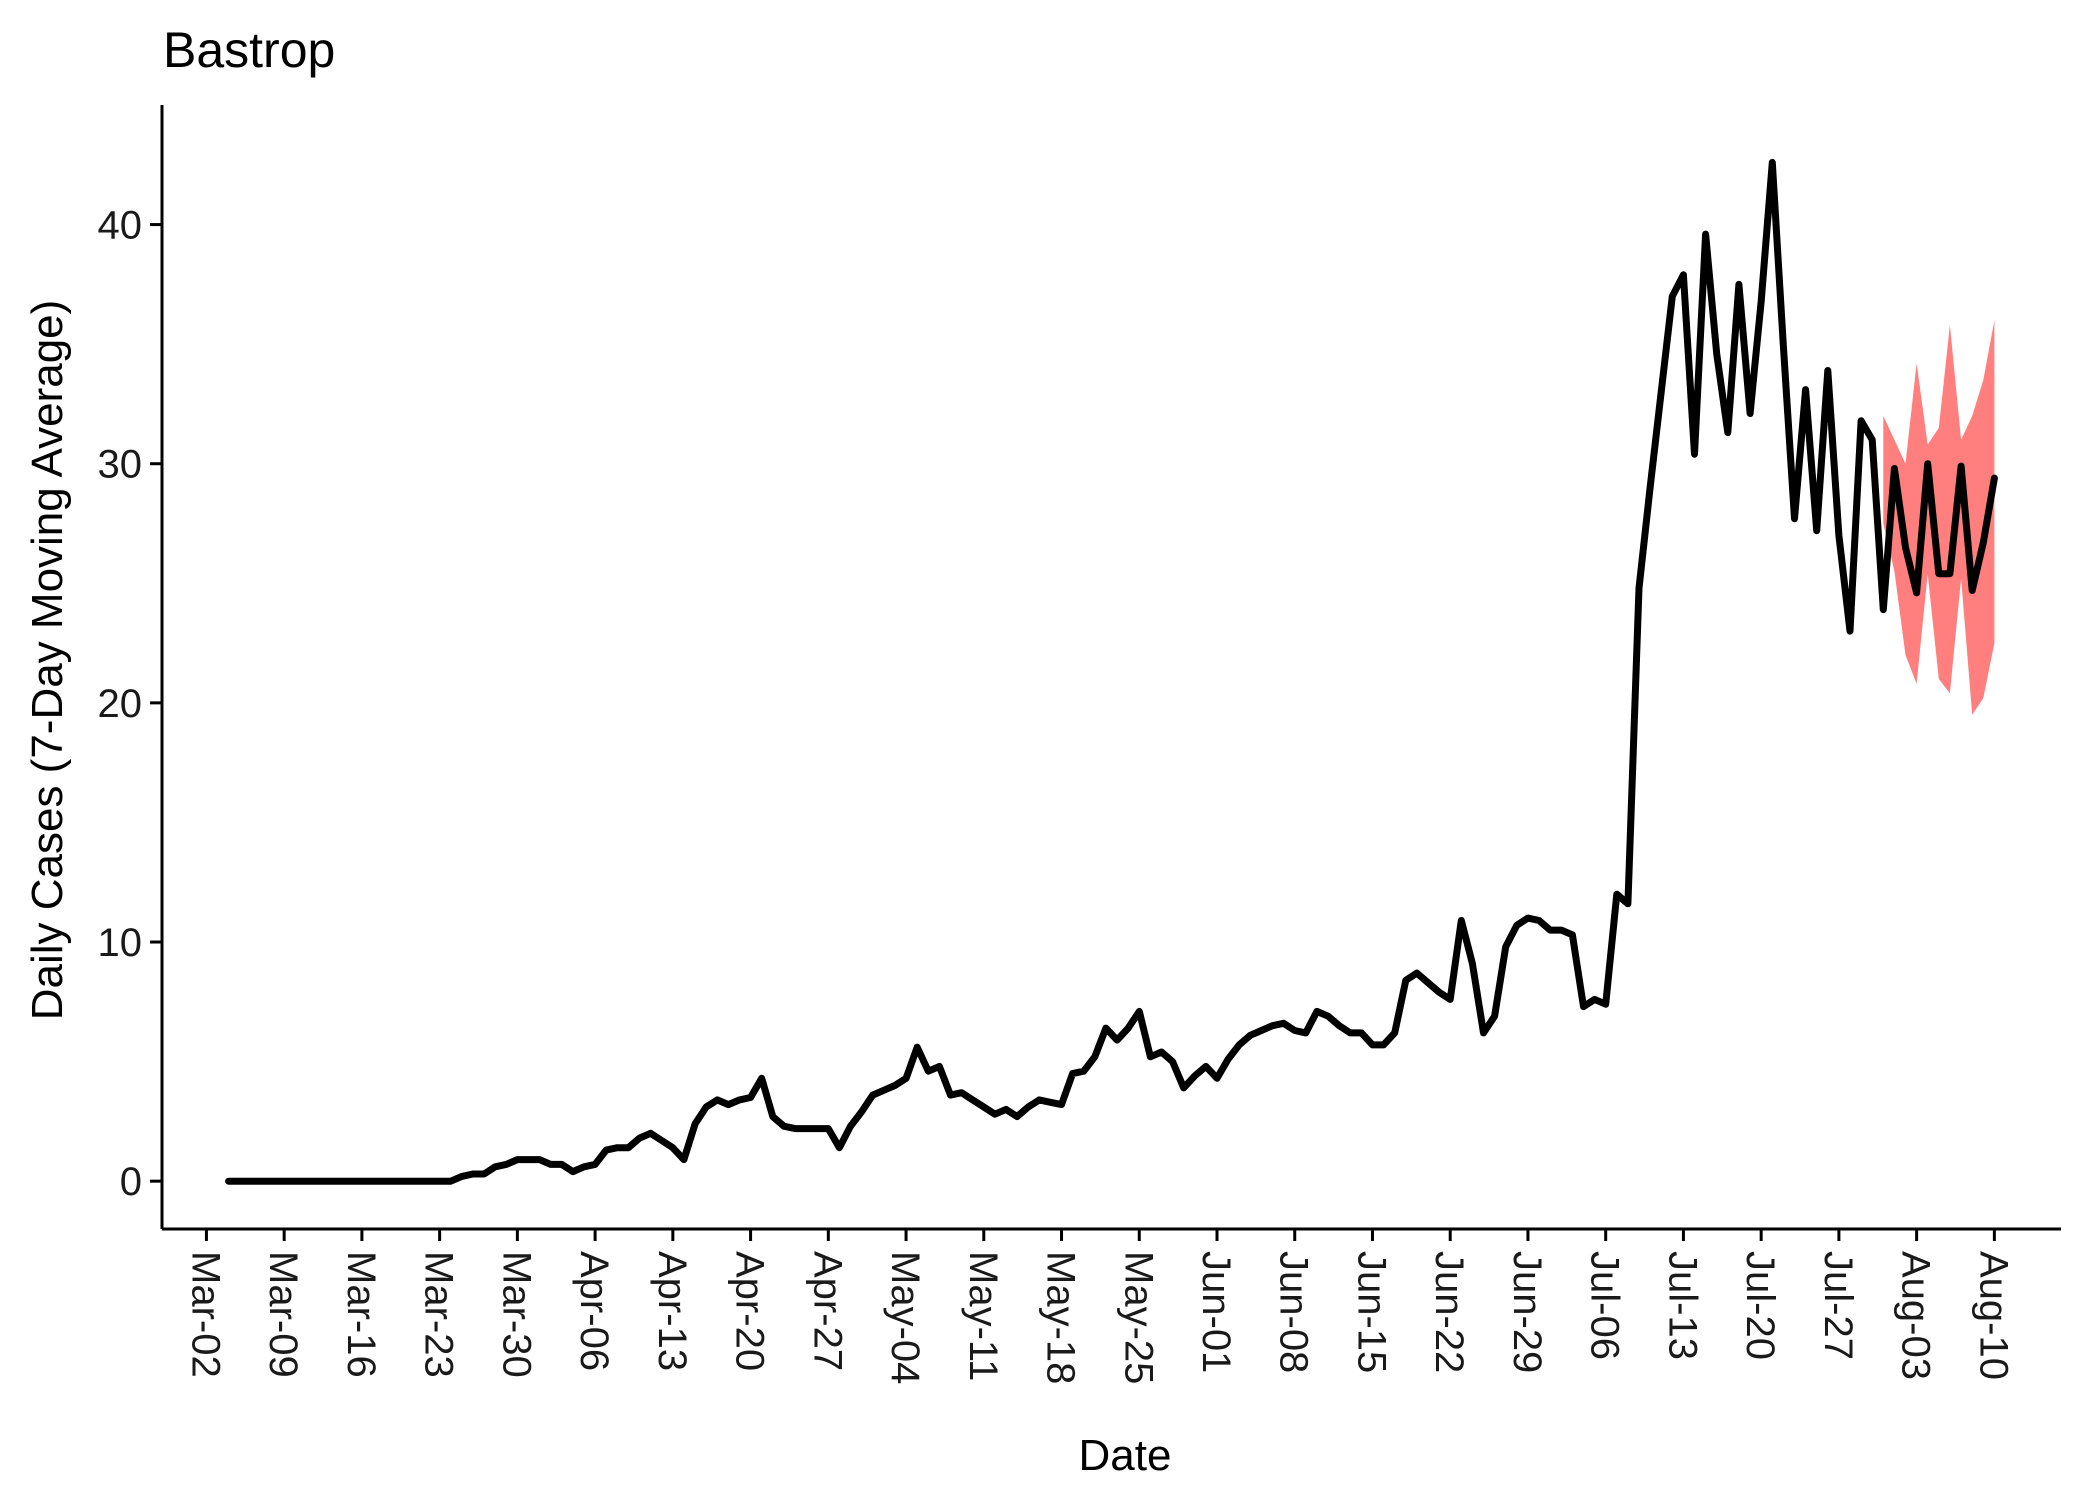 This screenshot has height=1499, width=2100. Describe the element at coordinates (1294, 1312) in the screenshot. I see `x-tick-label: Jun-08` at that location.